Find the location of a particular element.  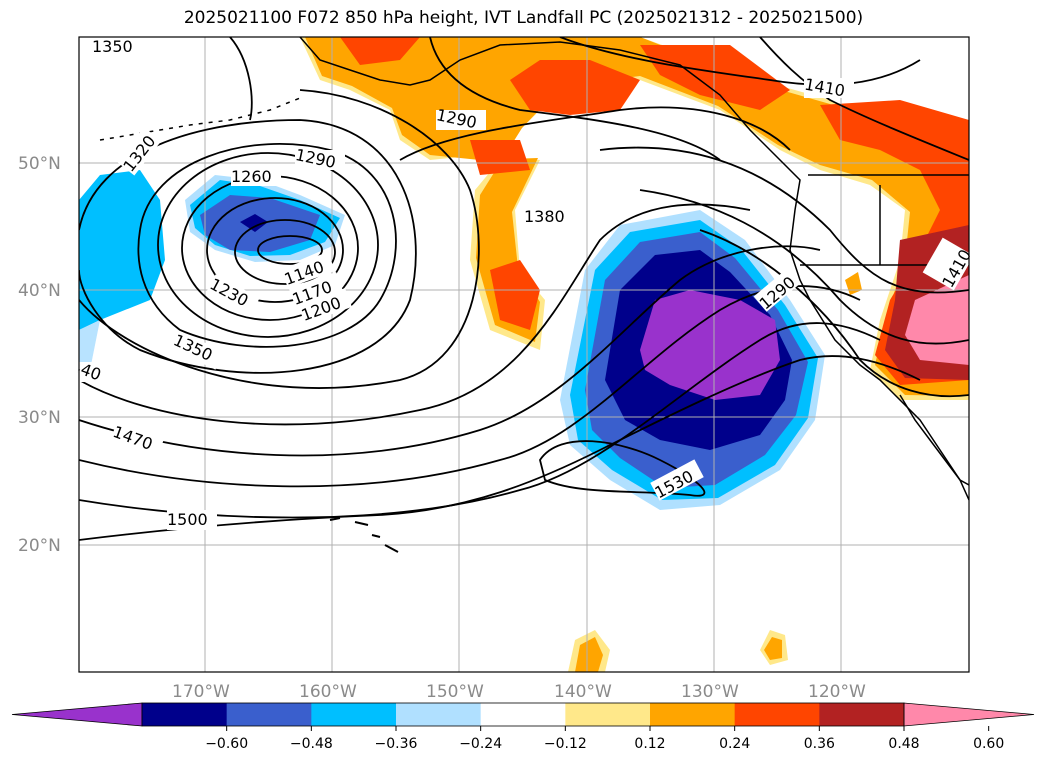

contour-1410-north is located at coordinates (740, 61).